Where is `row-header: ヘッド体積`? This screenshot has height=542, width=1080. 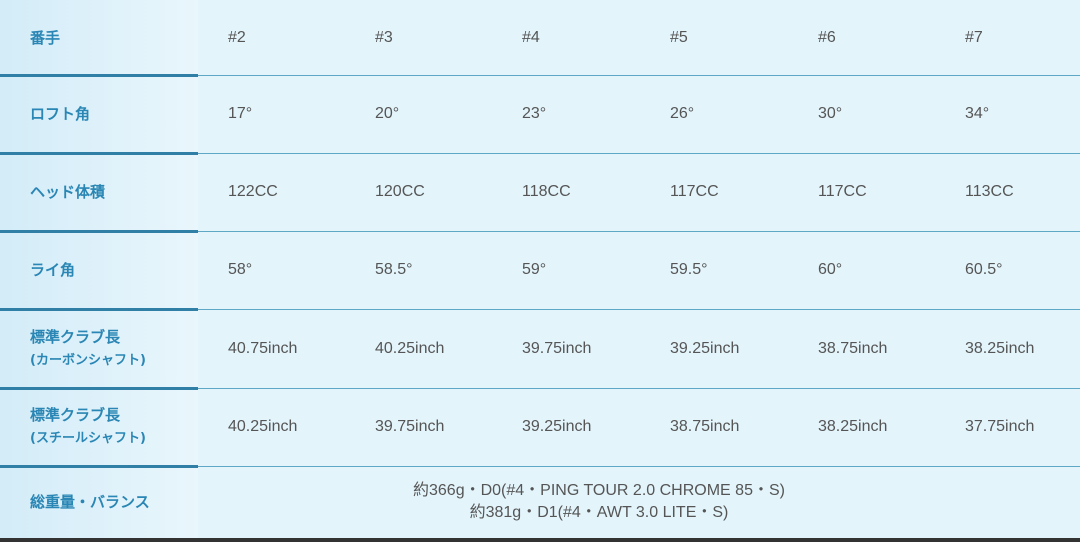 row-header: ヘッド体積 is located at coordinates (99, 192).